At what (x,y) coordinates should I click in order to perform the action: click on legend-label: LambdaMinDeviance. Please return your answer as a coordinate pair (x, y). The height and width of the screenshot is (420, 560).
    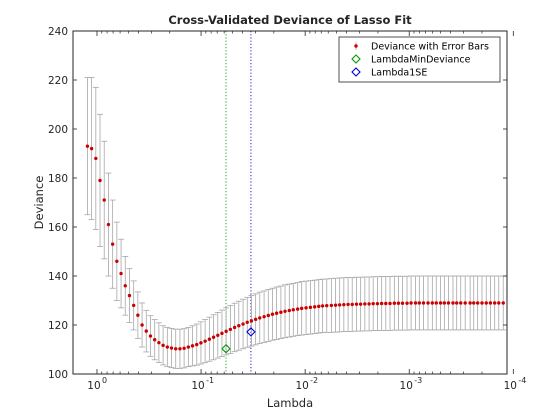
    Looking at the image, I should click on (421, 60).